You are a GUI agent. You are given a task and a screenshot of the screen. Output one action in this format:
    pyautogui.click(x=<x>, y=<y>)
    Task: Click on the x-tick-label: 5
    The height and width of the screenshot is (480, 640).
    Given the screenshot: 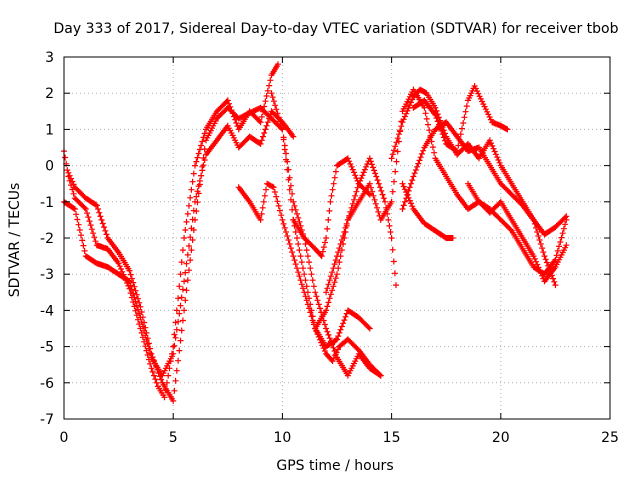 What is the action you would take?
    pyautogui.click(x=173, y=438)
    